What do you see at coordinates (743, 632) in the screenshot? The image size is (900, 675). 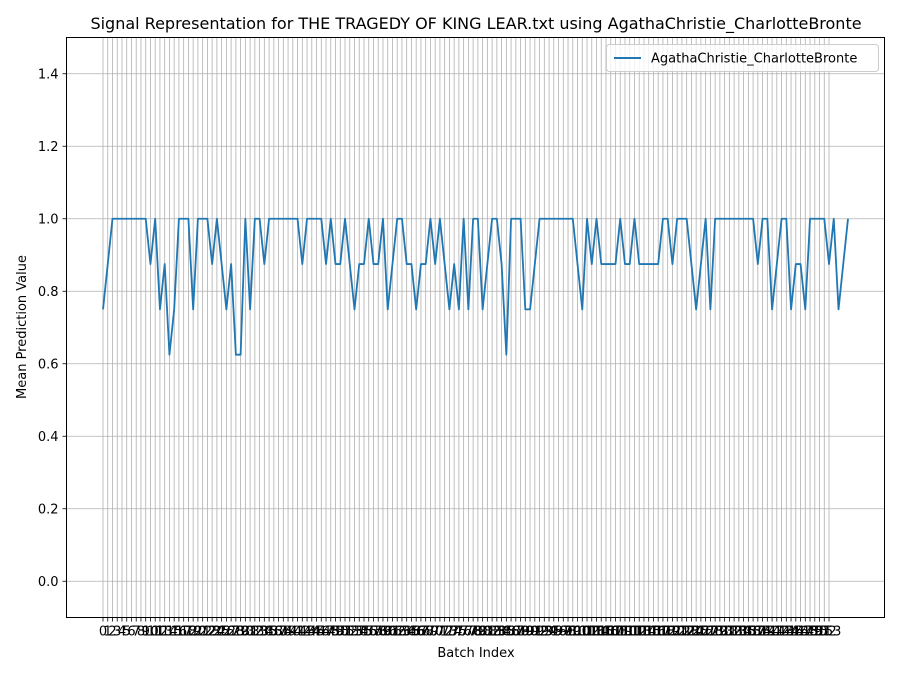 I see `x-tick-label: 135` at bounding box center [743, 632].